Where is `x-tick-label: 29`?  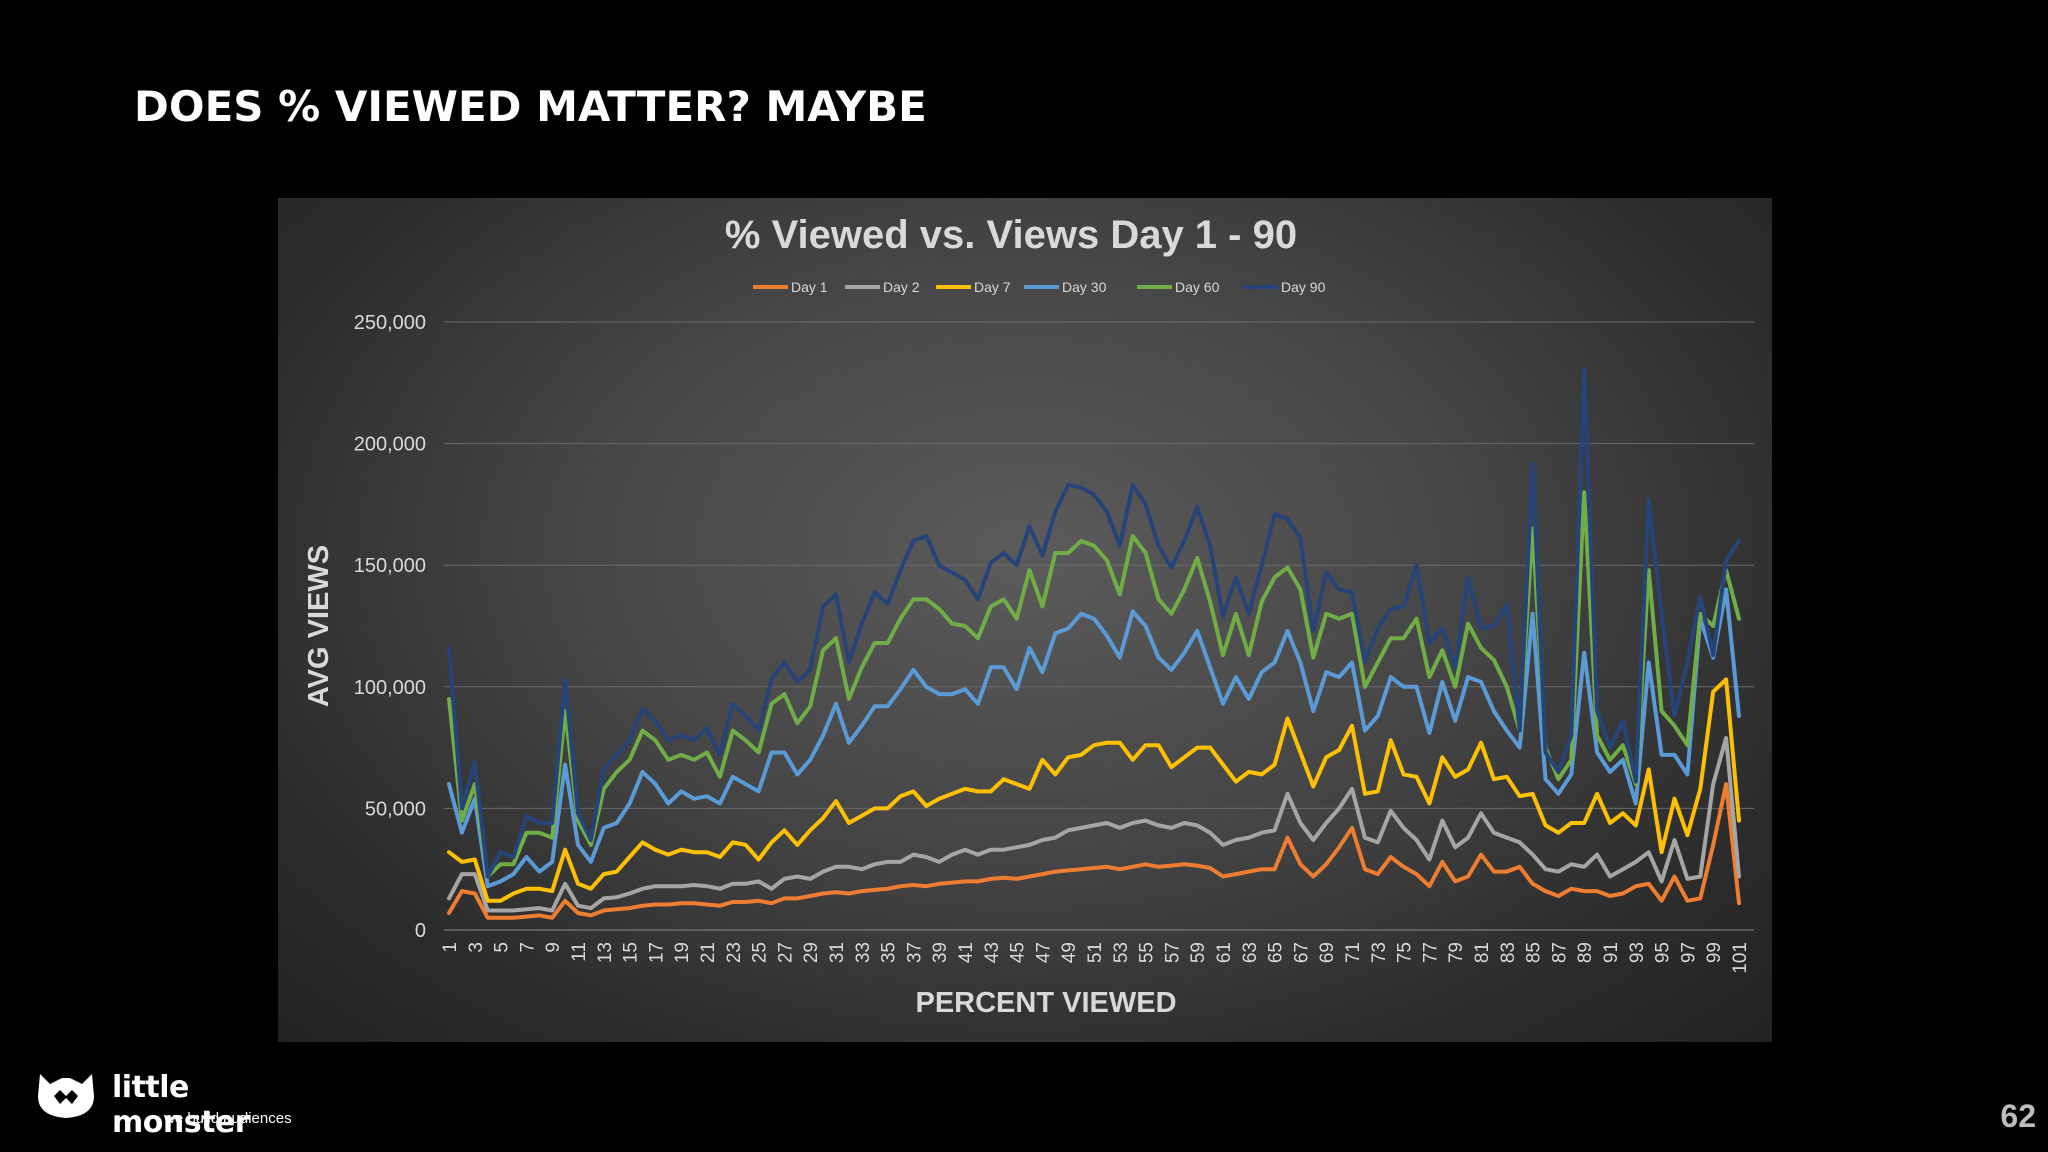 x-tick-label: 29 is located at coordinates (811, 952).